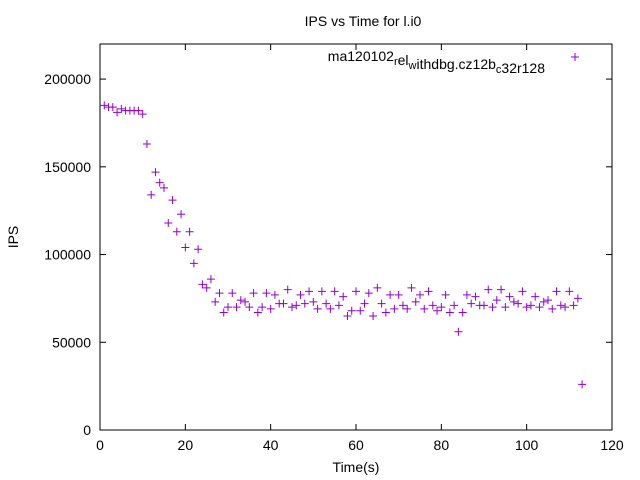 This screenshot has height=480, width=640. I want to click on chart-title: IPS vs Time for l.i0, so click(363, 21).